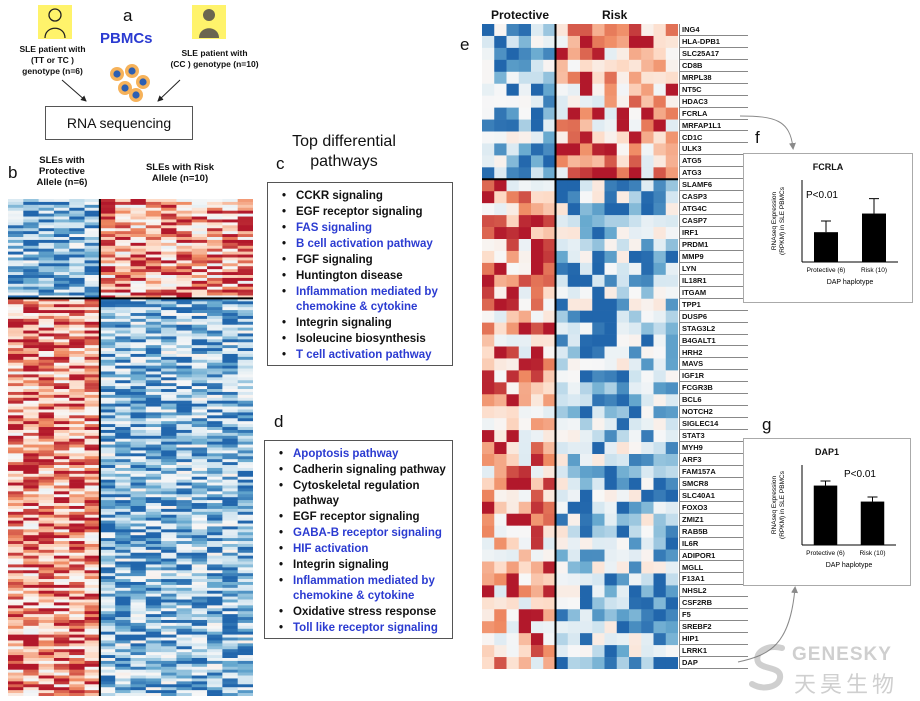 This screenshot has height=701, width=920. Describe the element at coordinates (363, 494) in the screenshot. I see `pathway-item: Cytoskeletal regulation pathway` at that location.